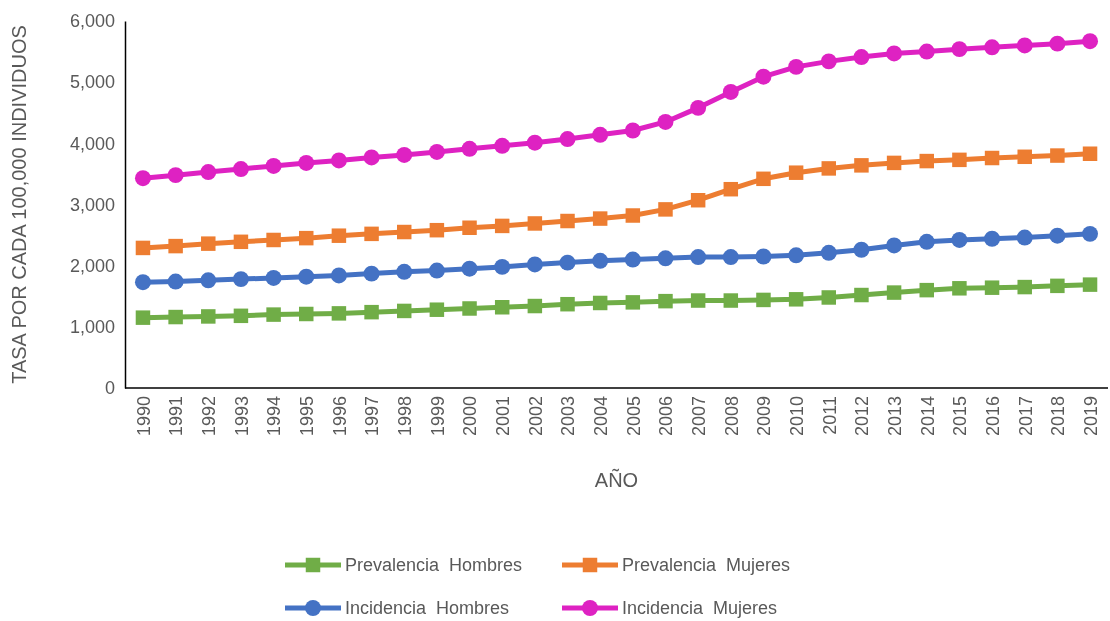  I want to click on x-tick-label: 2003, so click(568, 416).